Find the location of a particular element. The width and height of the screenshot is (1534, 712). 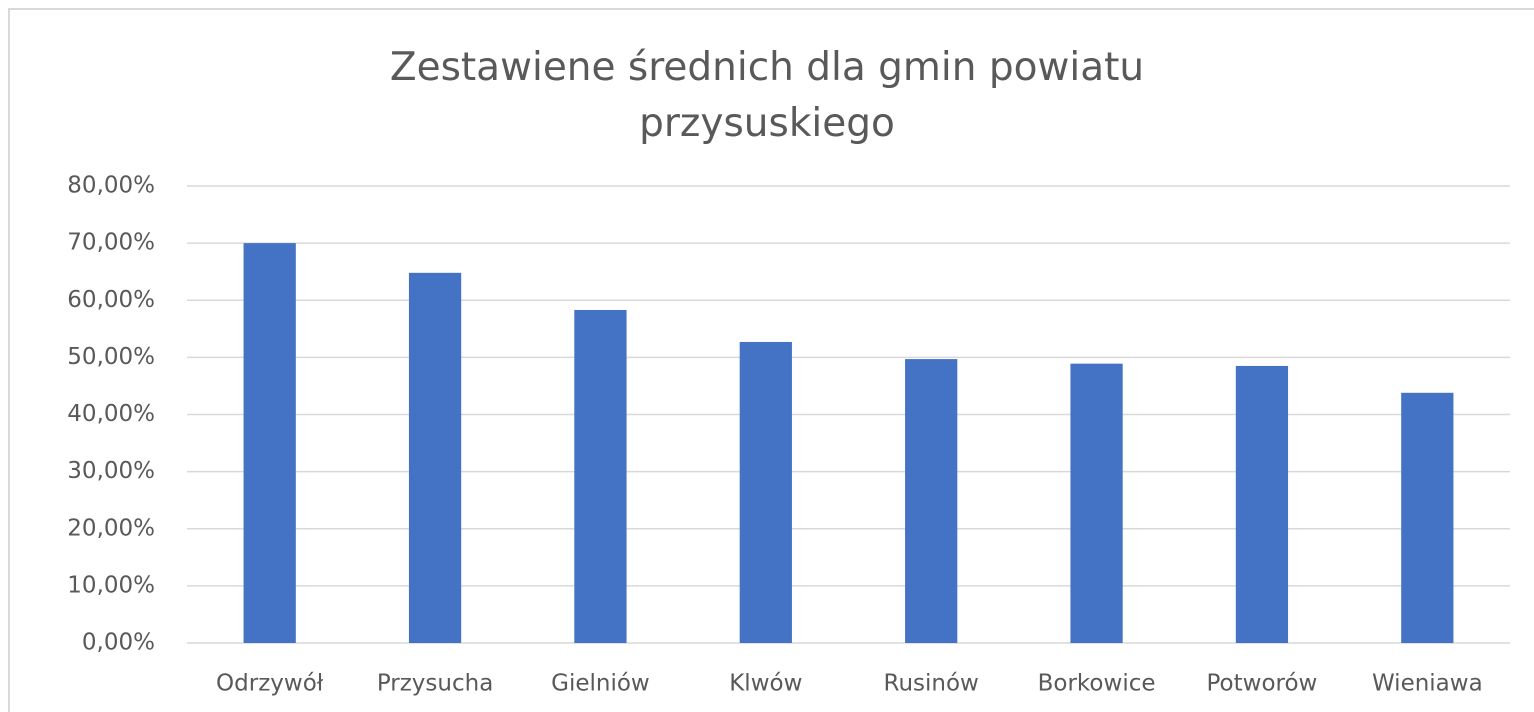

x-tick-label: Potworów is located at coordinates (1262, 684).